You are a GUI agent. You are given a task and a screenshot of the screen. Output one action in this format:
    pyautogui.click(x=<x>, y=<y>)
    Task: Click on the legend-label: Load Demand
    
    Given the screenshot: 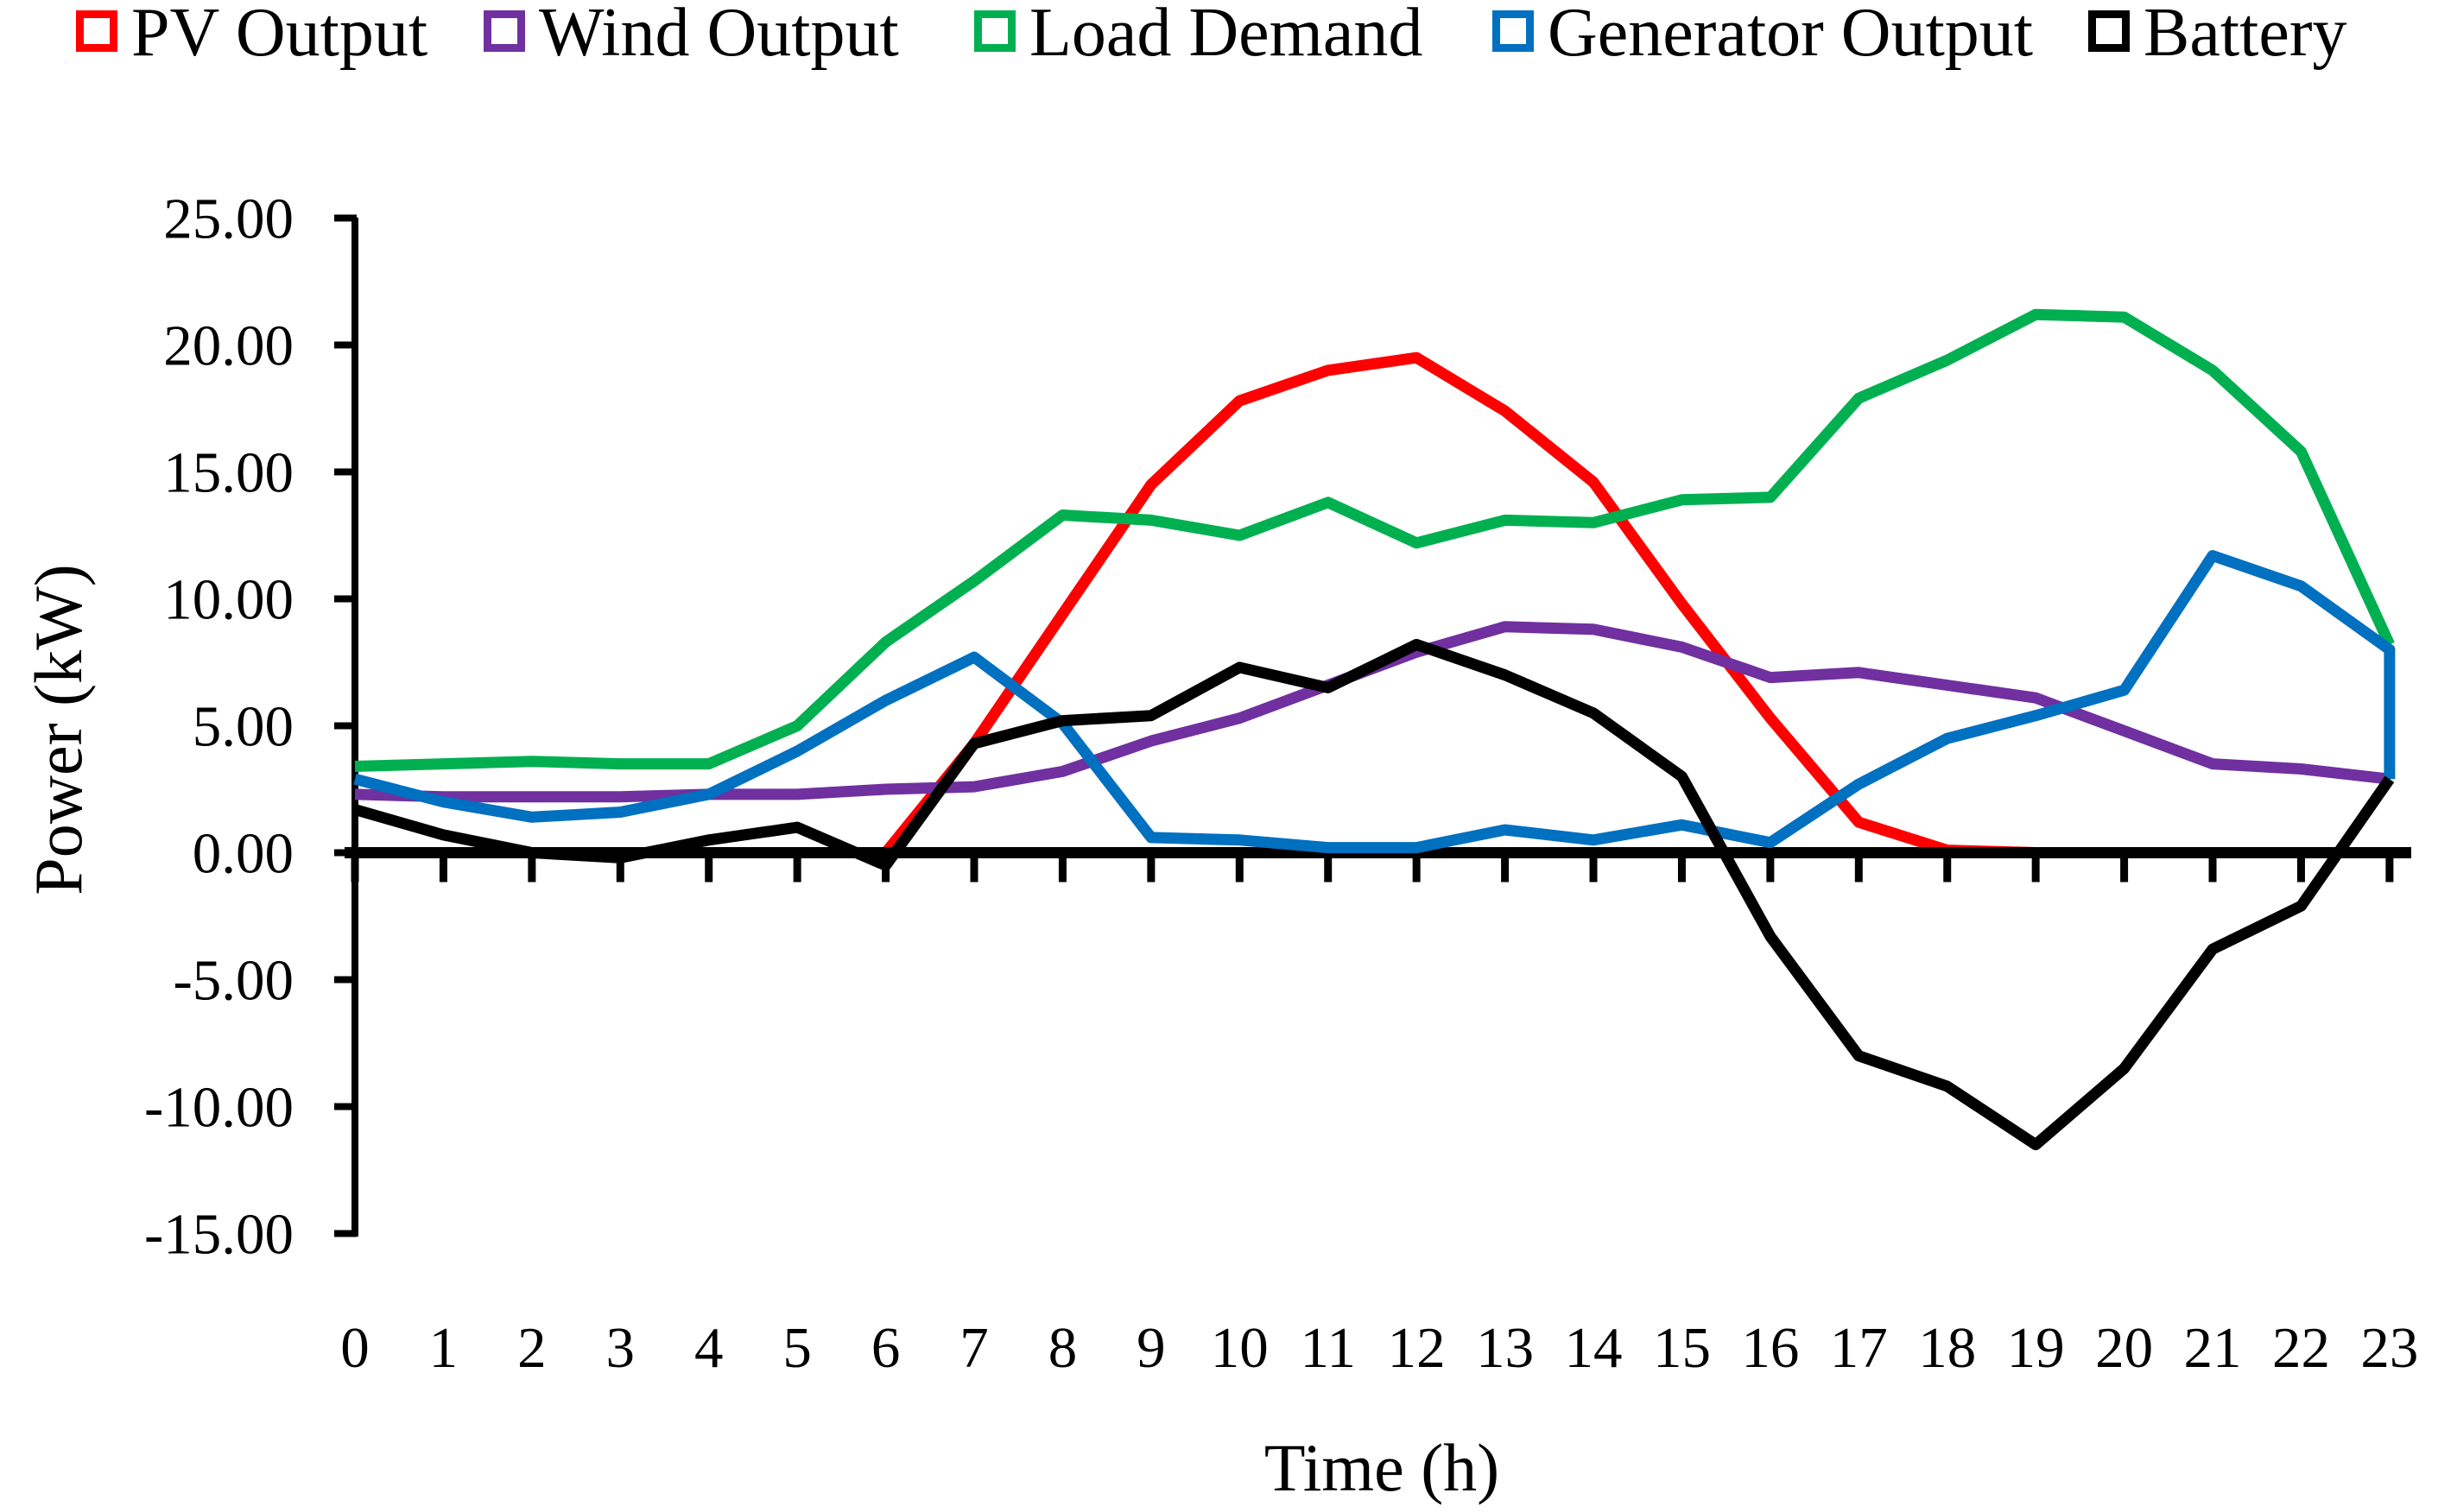 What is the action you would take?
    pyautogui.click(x=1226, y=35)
    